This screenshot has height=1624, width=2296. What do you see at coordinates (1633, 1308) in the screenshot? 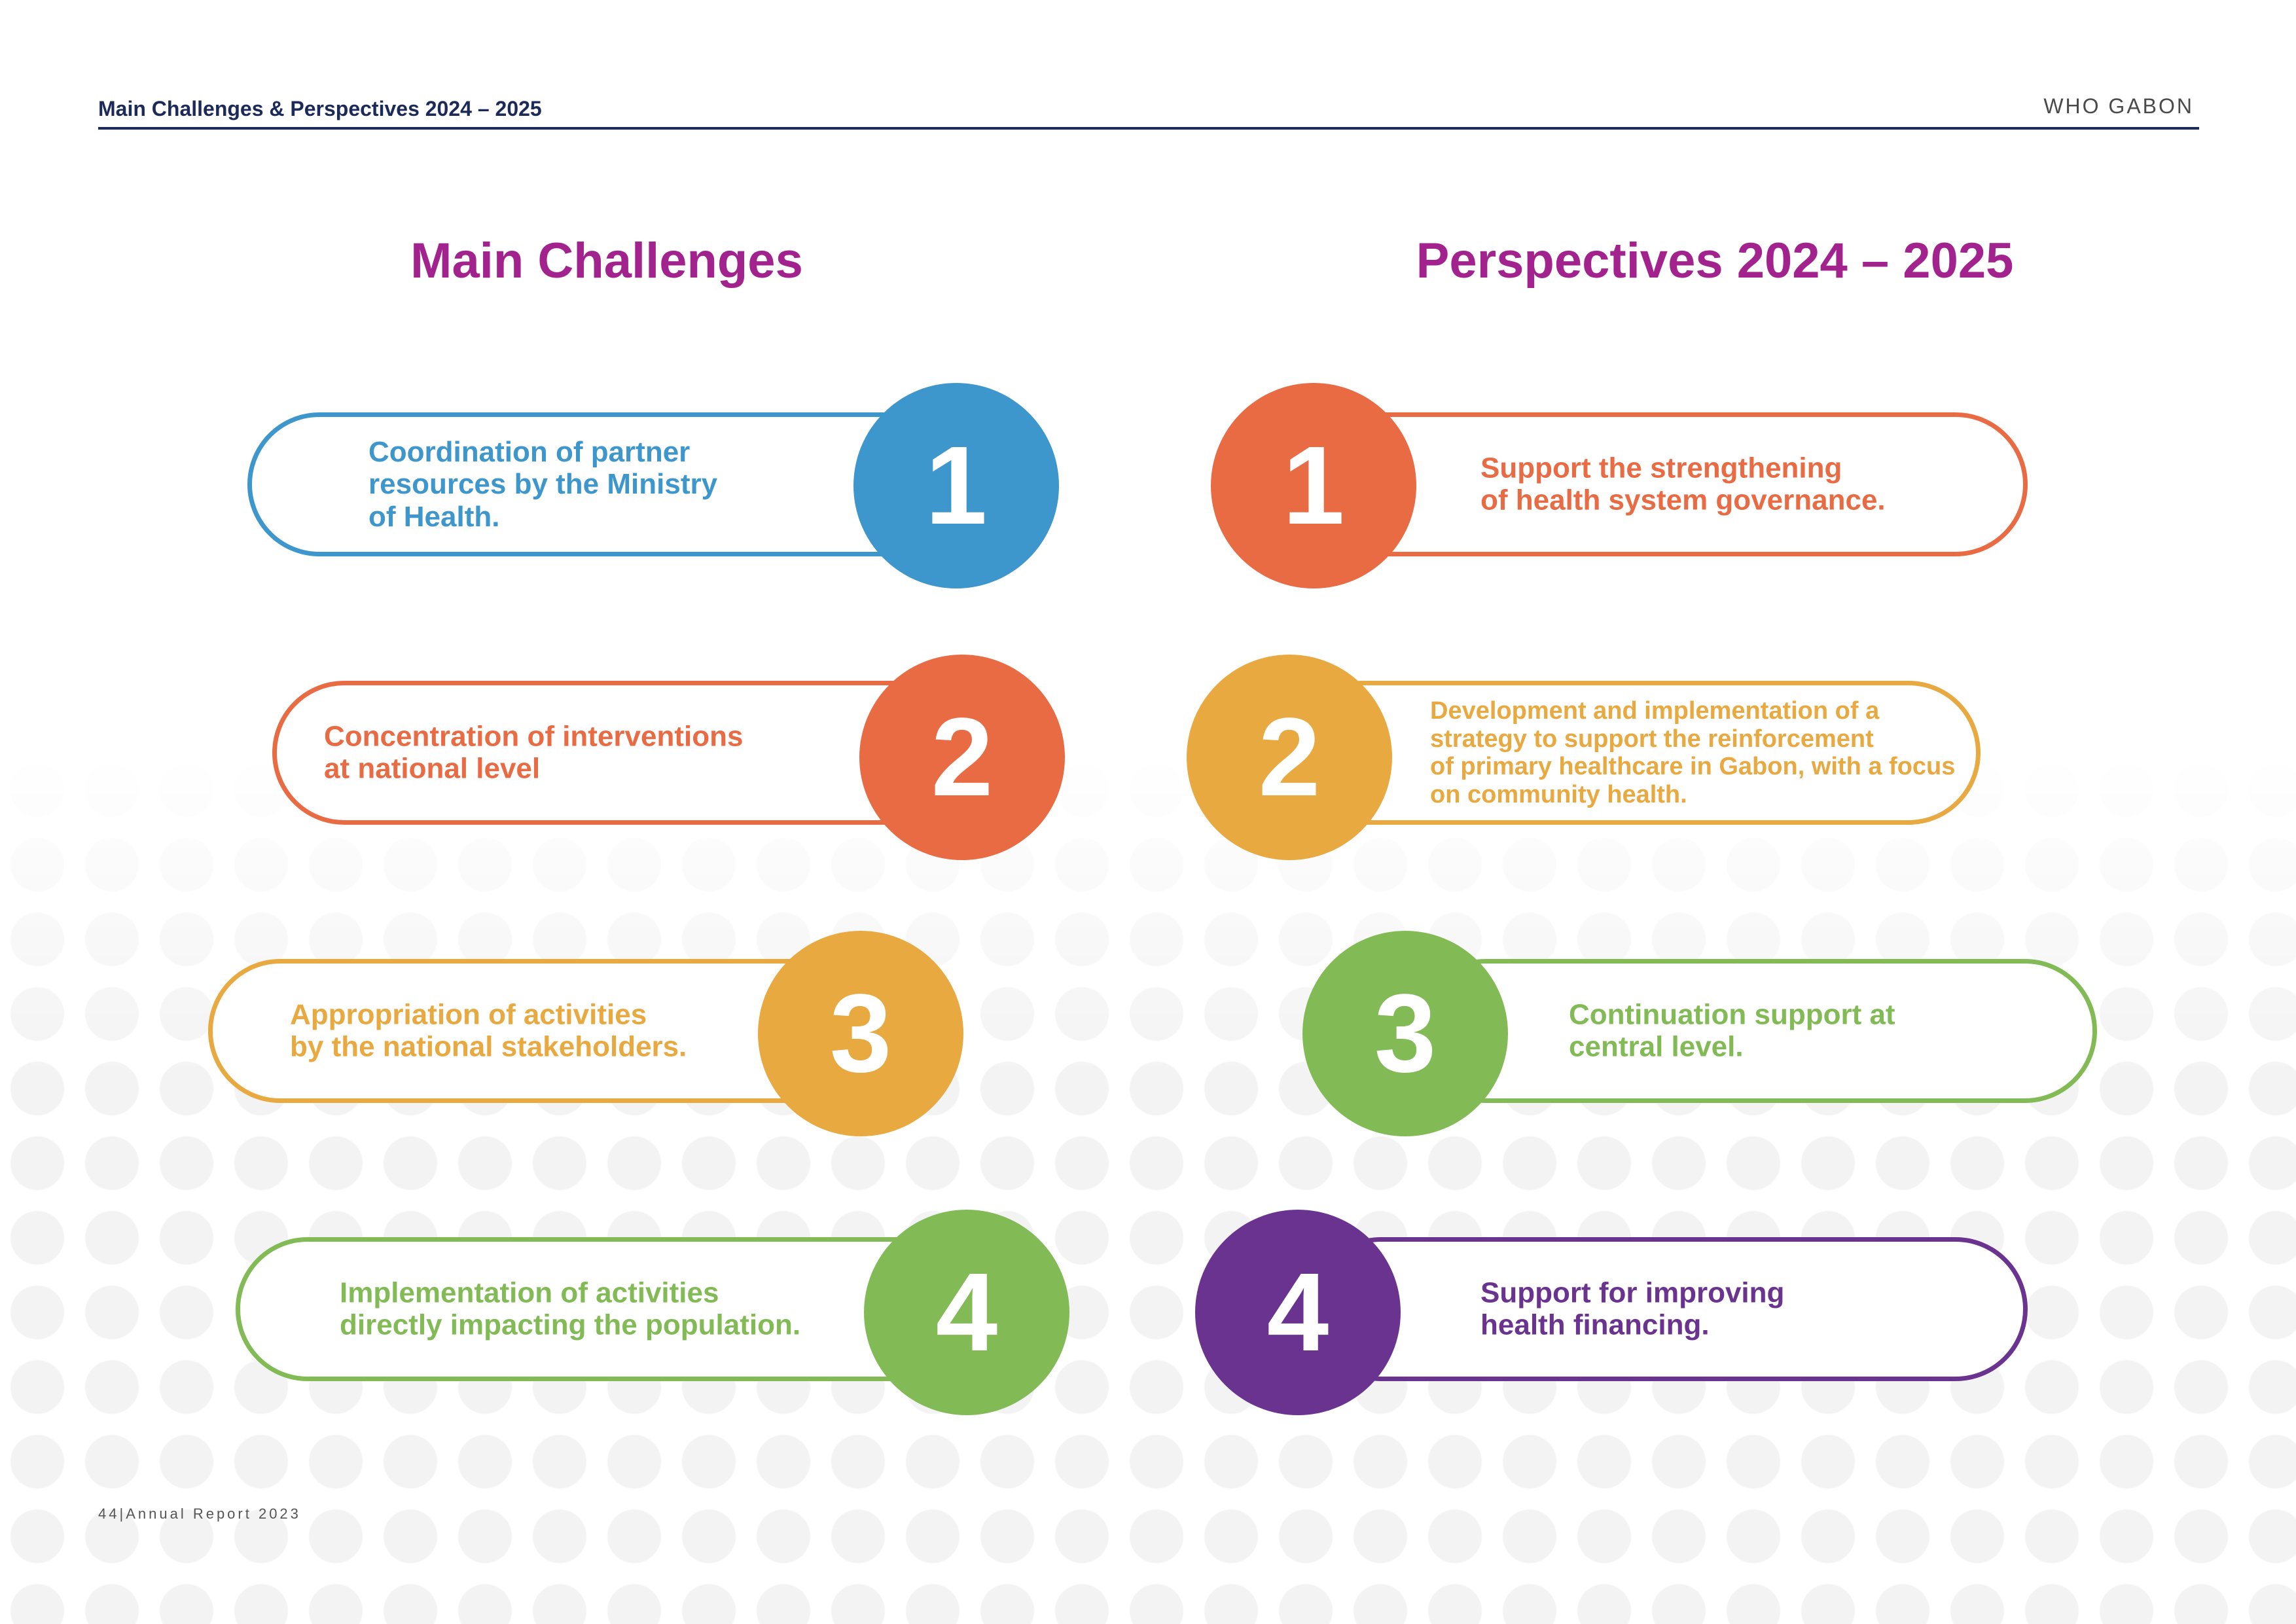
I see `perspective-4-text: Support for improving health financing.` at bounding box center [1633, 1308].